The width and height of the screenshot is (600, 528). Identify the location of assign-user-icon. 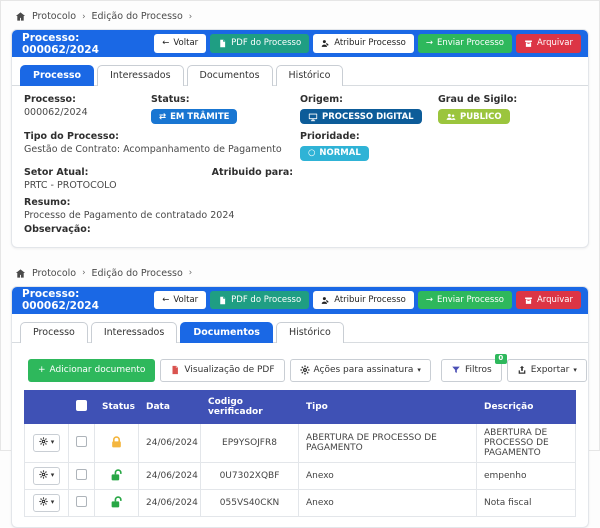
(325, 300).